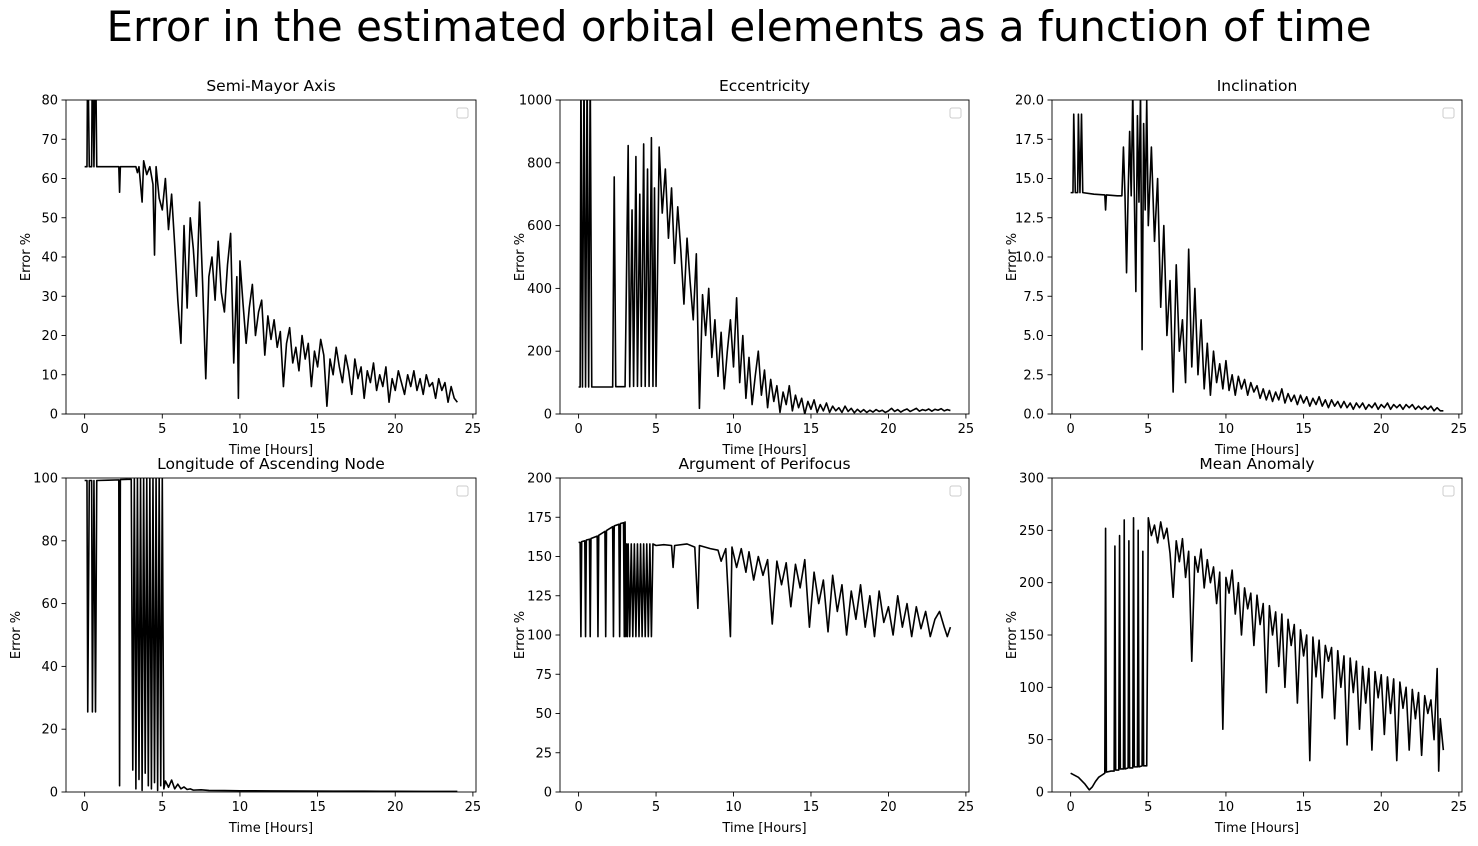 The width and height of the screenshot is (1478, 846). I want to click on y-tick-label: 1000, so click(535, 101).